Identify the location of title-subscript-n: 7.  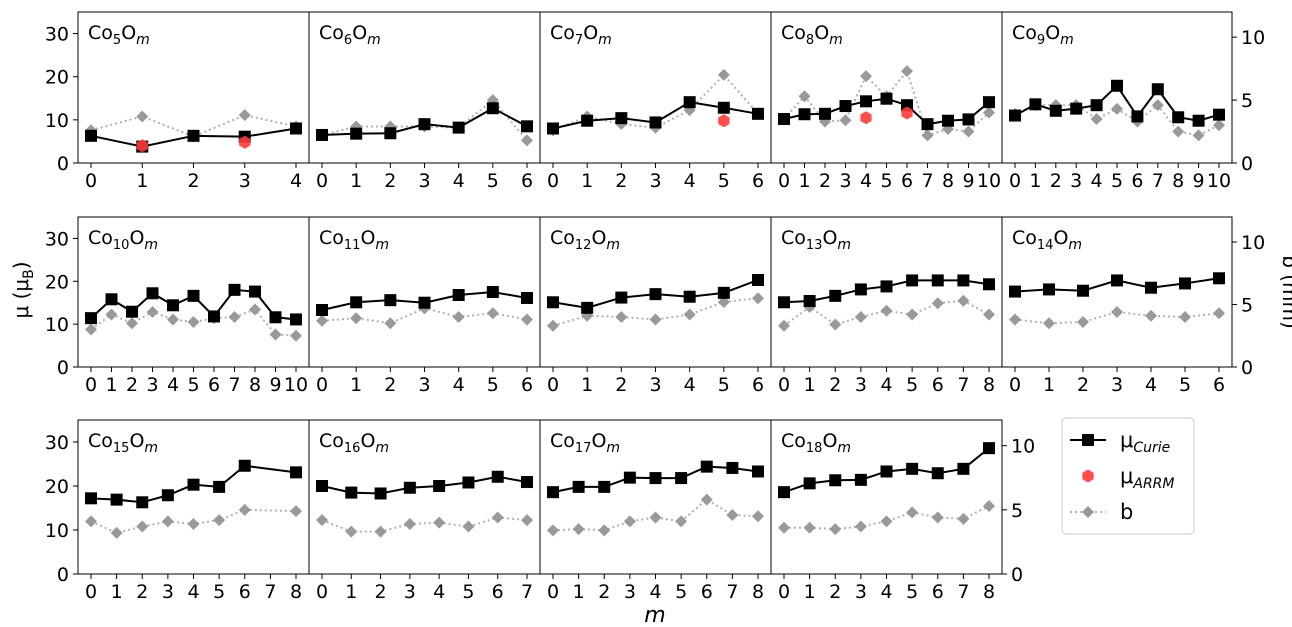
(579, 40).